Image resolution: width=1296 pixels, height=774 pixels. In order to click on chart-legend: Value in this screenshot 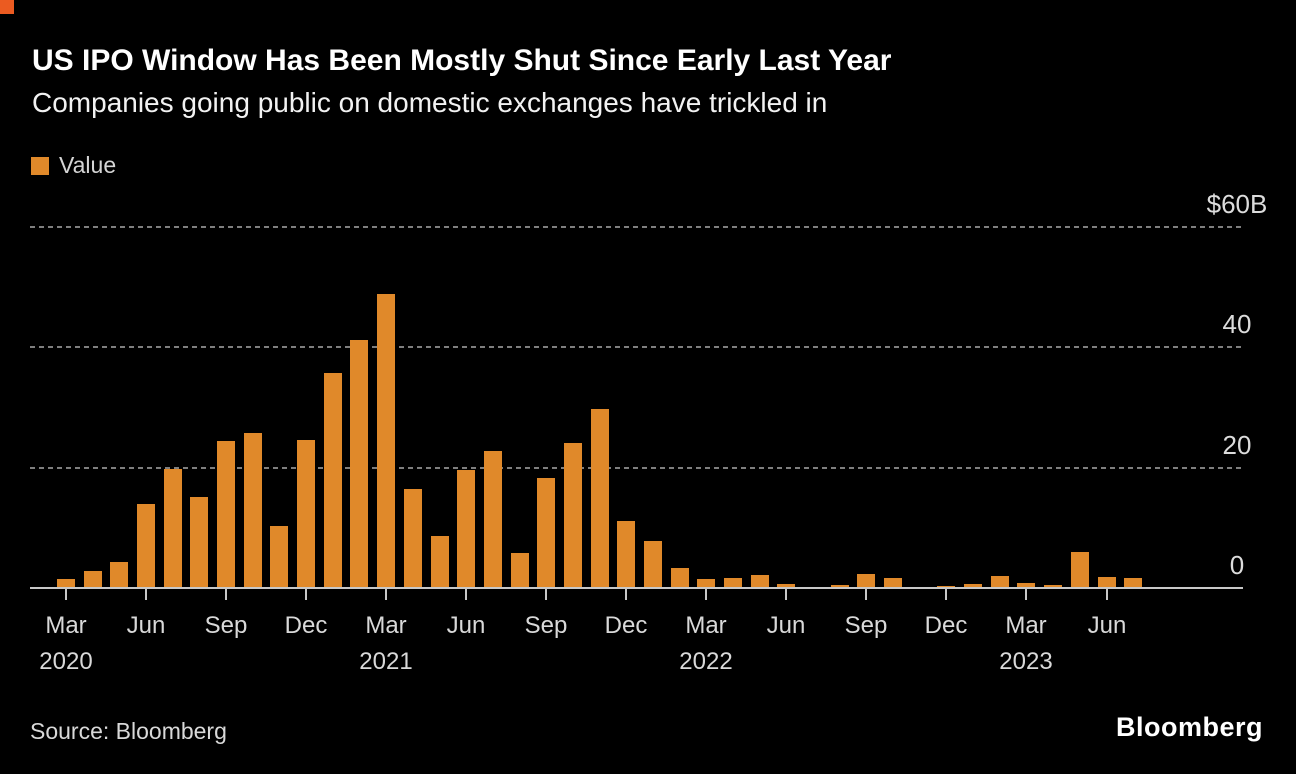, I will do `click(73, 165)`.